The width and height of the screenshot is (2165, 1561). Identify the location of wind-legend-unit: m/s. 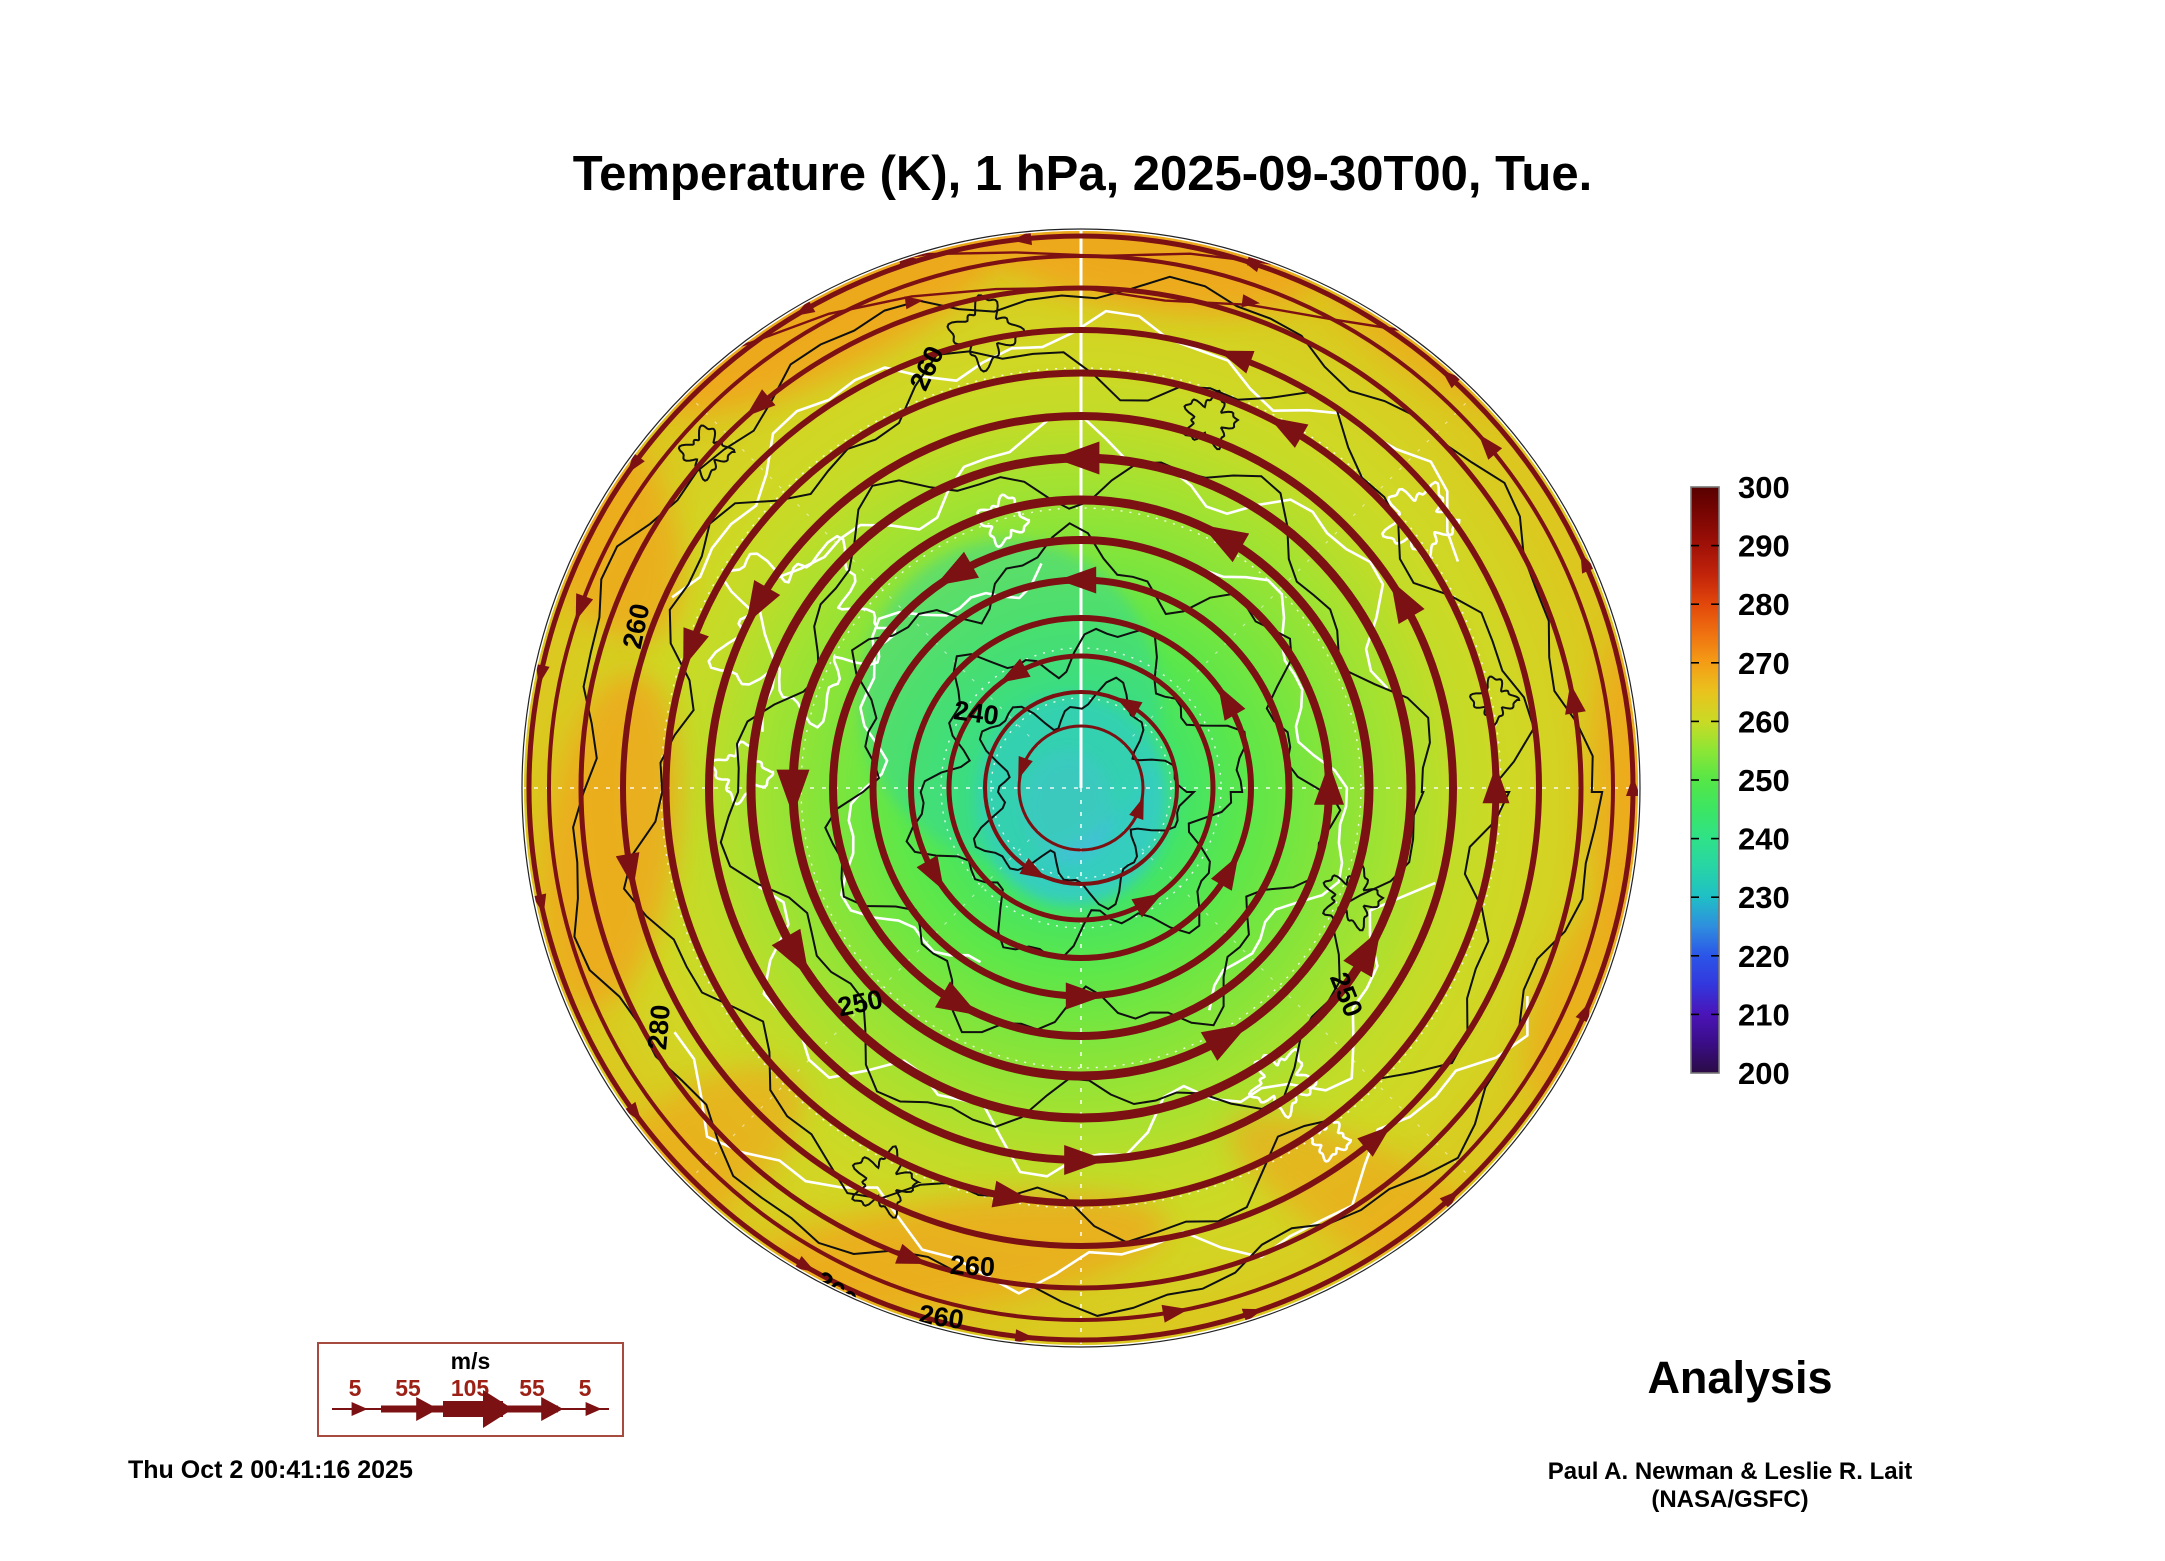
(471, 1361).